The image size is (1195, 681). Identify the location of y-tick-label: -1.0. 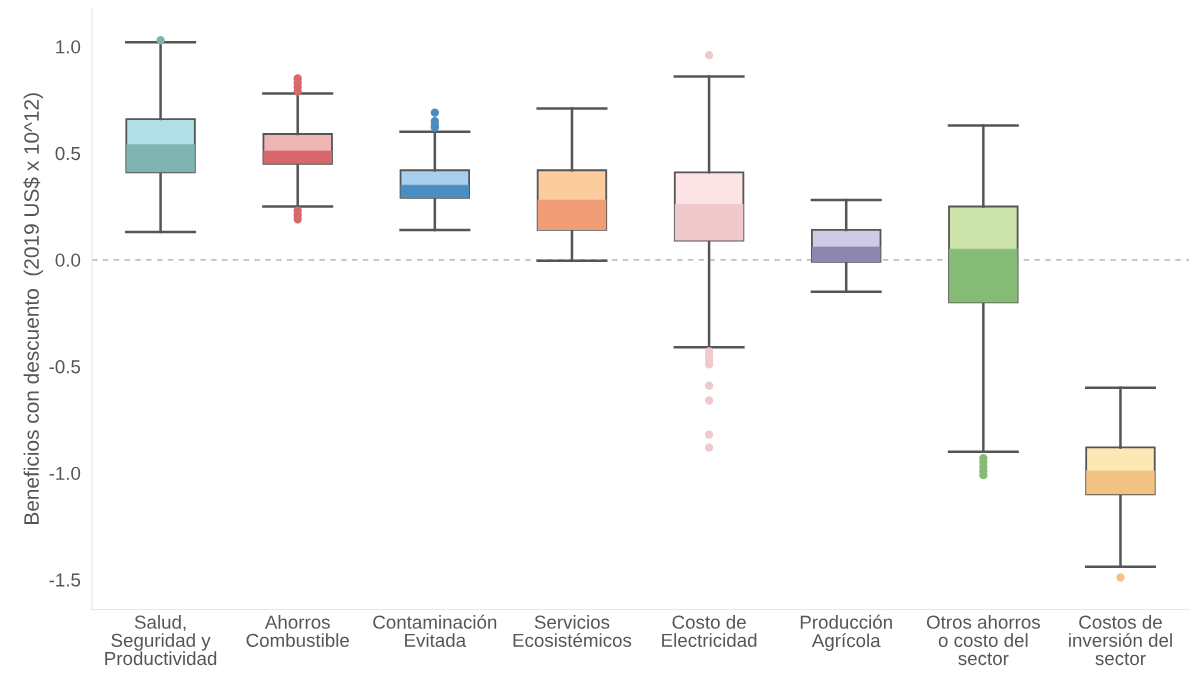
(65, 473).